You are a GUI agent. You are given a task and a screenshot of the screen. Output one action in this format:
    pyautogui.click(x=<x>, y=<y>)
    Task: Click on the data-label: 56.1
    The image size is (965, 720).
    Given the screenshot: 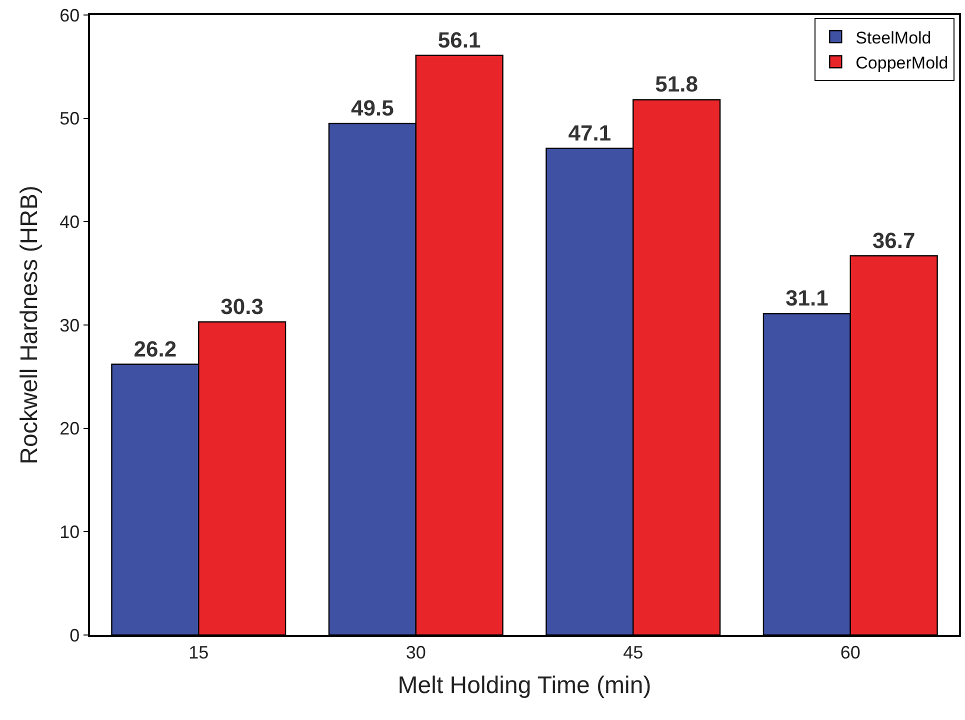 What is the action you would take?
    pyautogui.click(x=459, y=39)
    